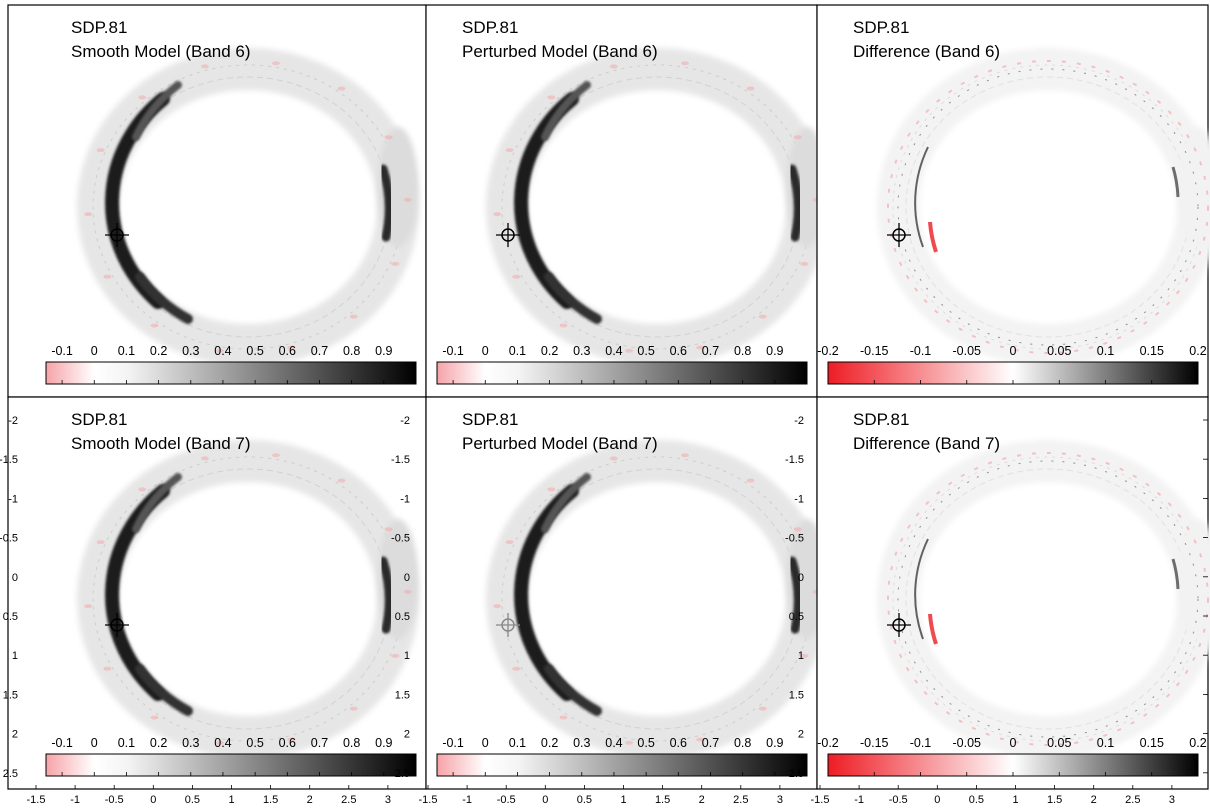 This screenshot has height=812, width=1210. I want to click on panel-subtitle: Difference (Band 7), so click(926, 443).